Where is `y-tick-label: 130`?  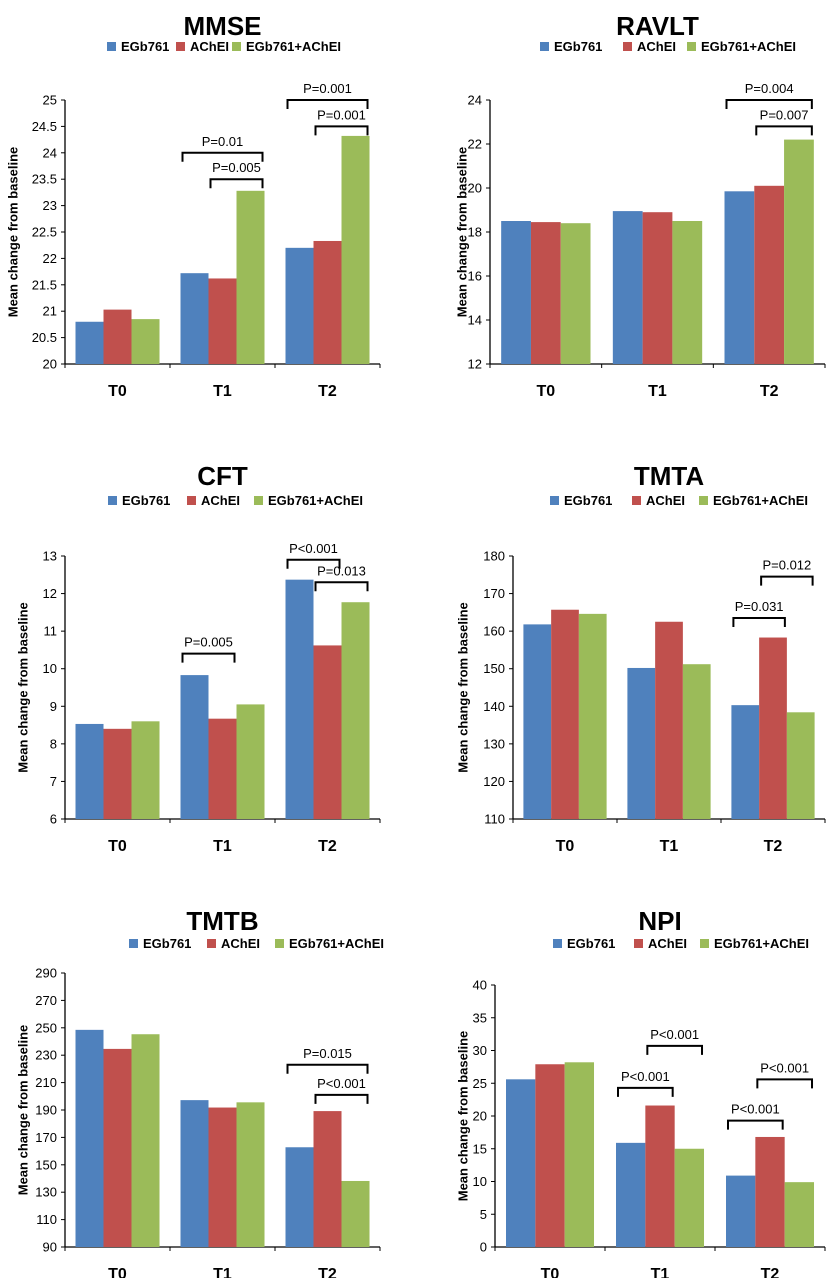 y-tick-label: 130 is located at coordinates (494, 743).